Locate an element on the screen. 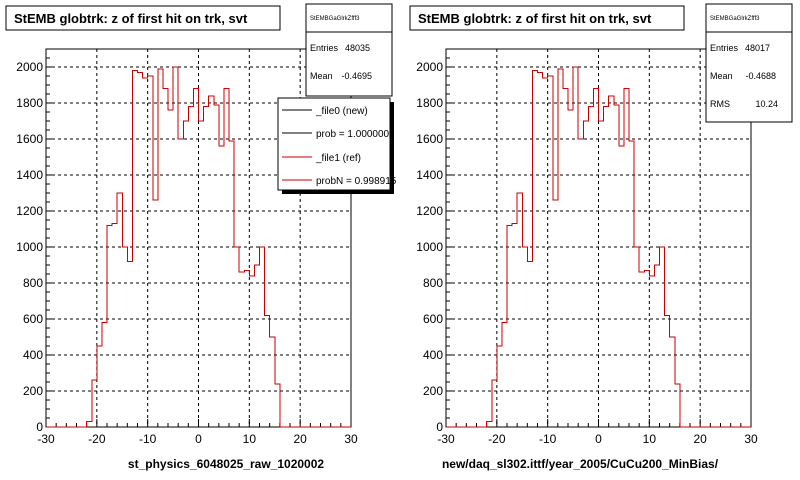 The image size is (800, 480). left-stats-name: StEMBGaGlrkZfff3 is located at coordinates (335, 19).